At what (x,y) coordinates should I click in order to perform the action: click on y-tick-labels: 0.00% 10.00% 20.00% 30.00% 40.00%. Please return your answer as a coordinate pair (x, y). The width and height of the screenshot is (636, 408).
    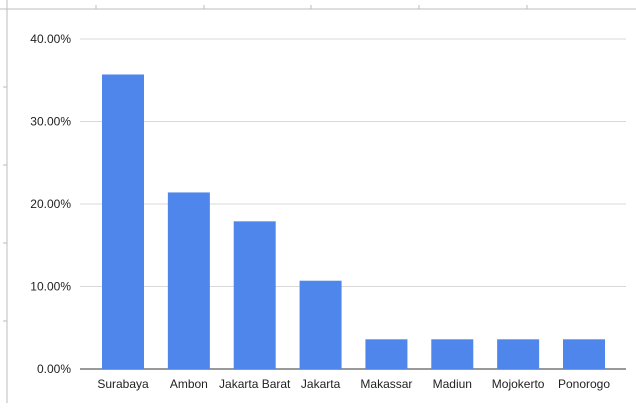
    Looking at the image, I should click on (50, 204).